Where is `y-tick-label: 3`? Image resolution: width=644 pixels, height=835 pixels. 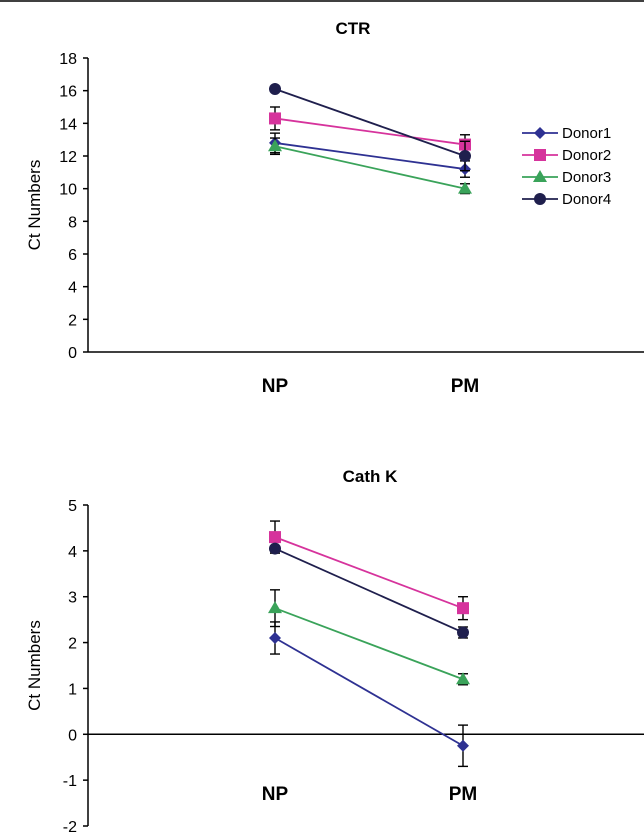 y-tick-label: 3 is located at coordinates (72, 598).